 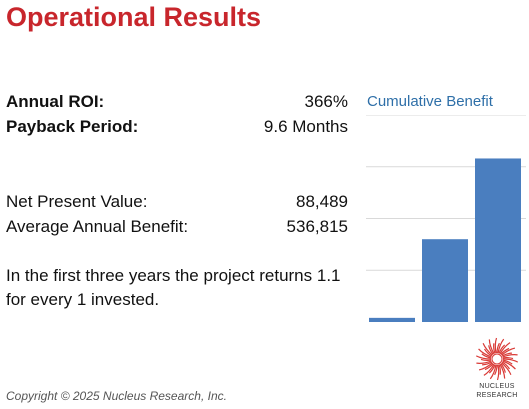 I want to click on average-annual-benefit-label: Average Annual Benefit:, so click(x=97, y=226).